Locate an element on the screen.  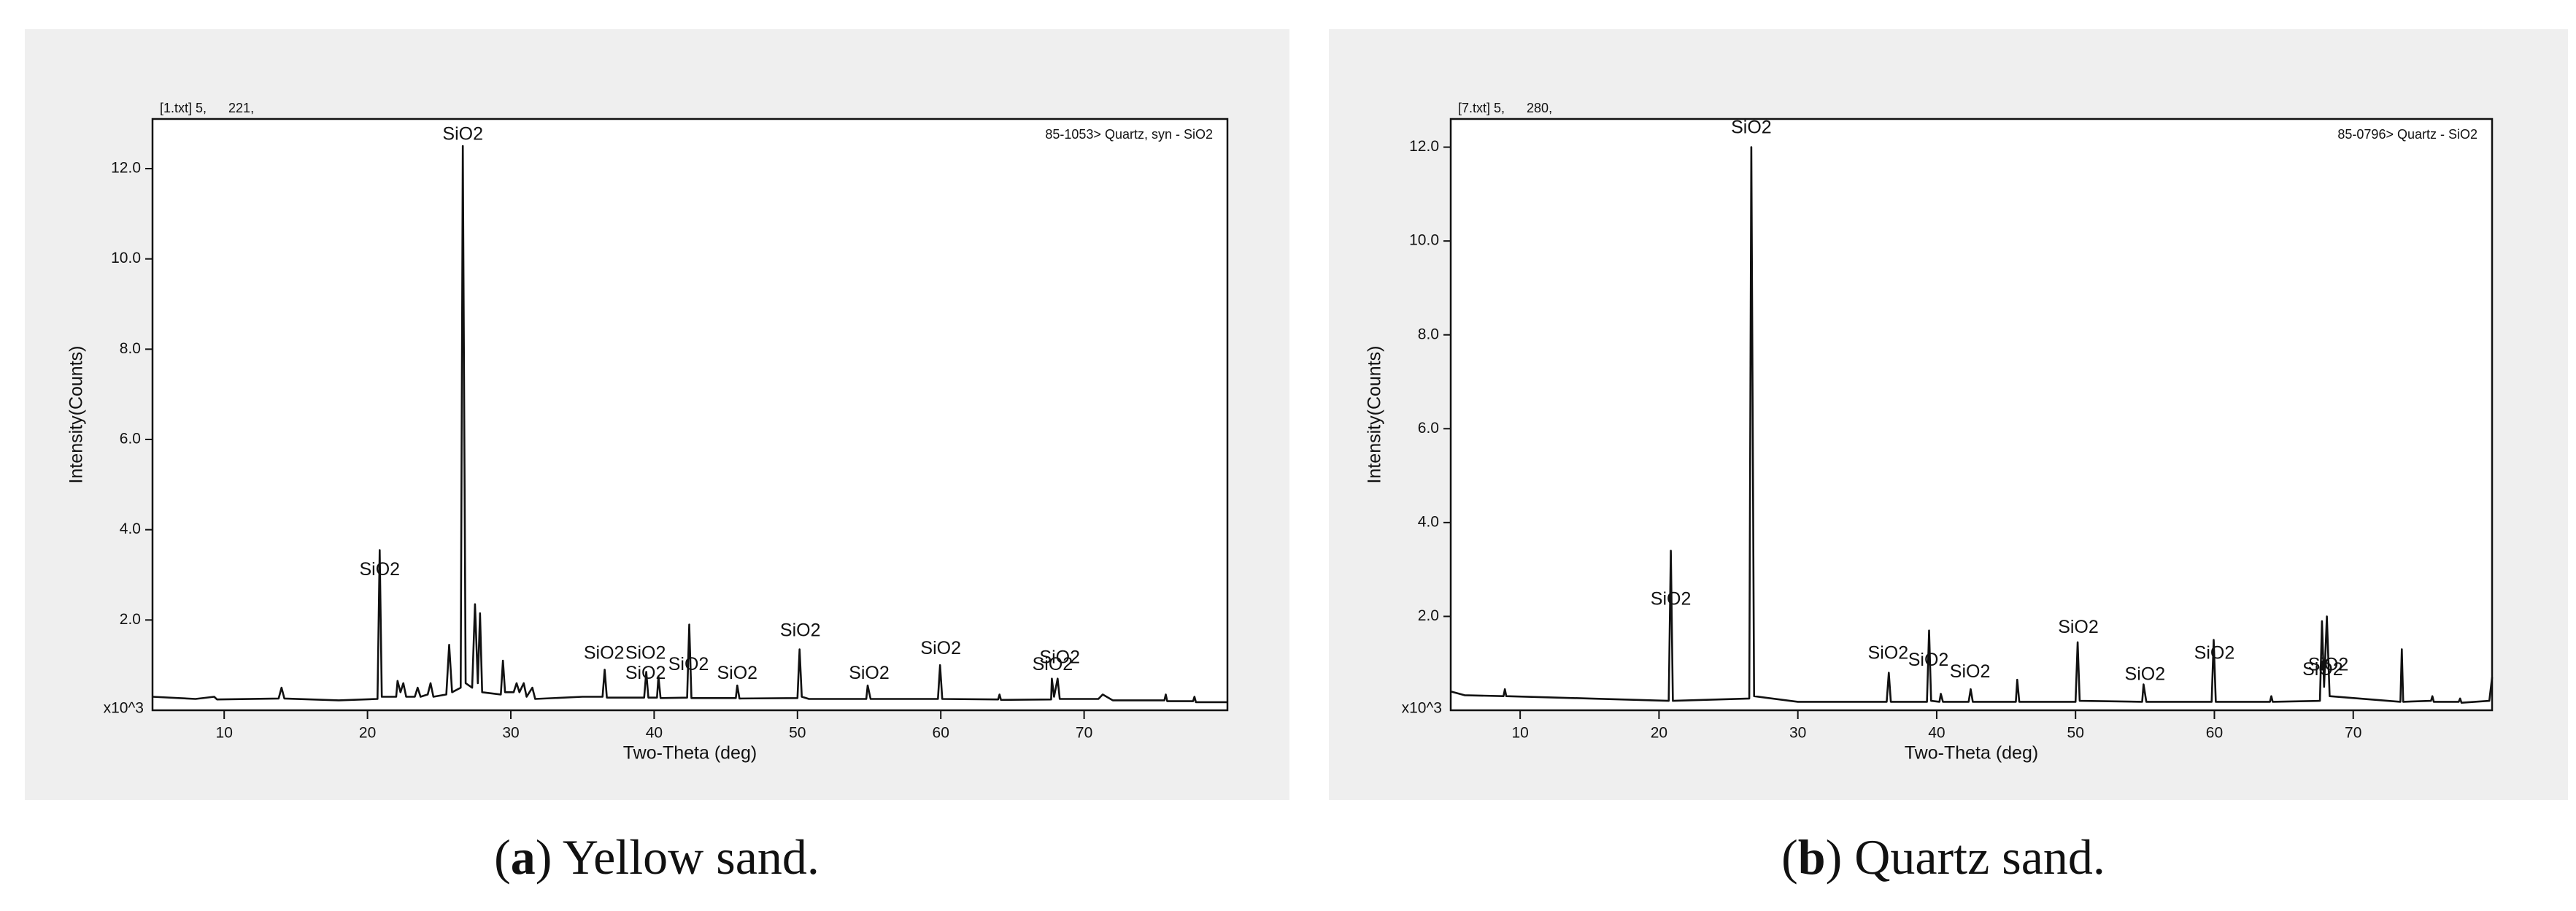
reference-label: 85-0796> Quartz - SiO2 is located at coordinates (2407, 134).